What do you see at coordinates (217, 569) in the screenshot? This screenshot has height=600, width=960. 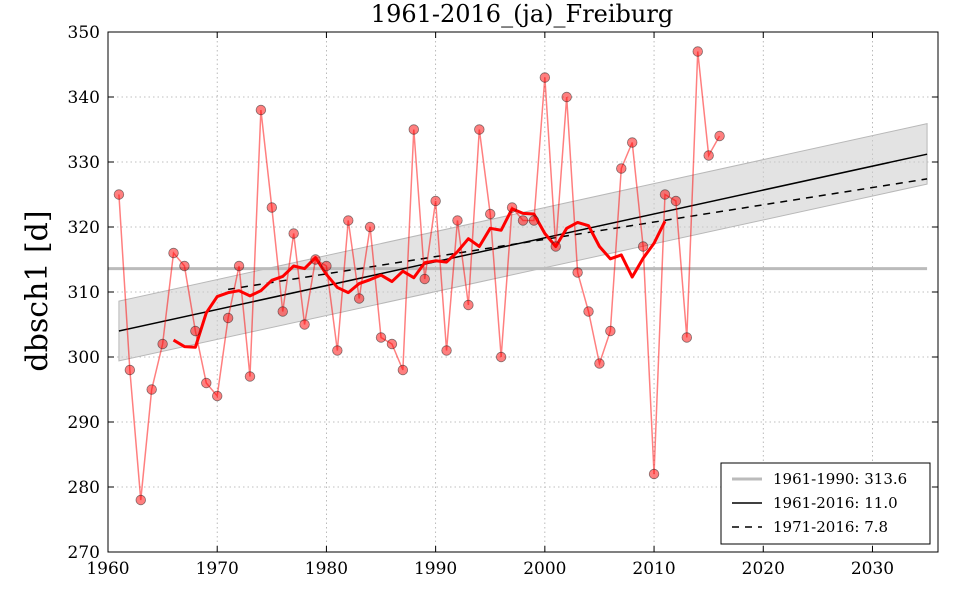 I see `x-tick-label: 1970` at bounding box center [217, 569].